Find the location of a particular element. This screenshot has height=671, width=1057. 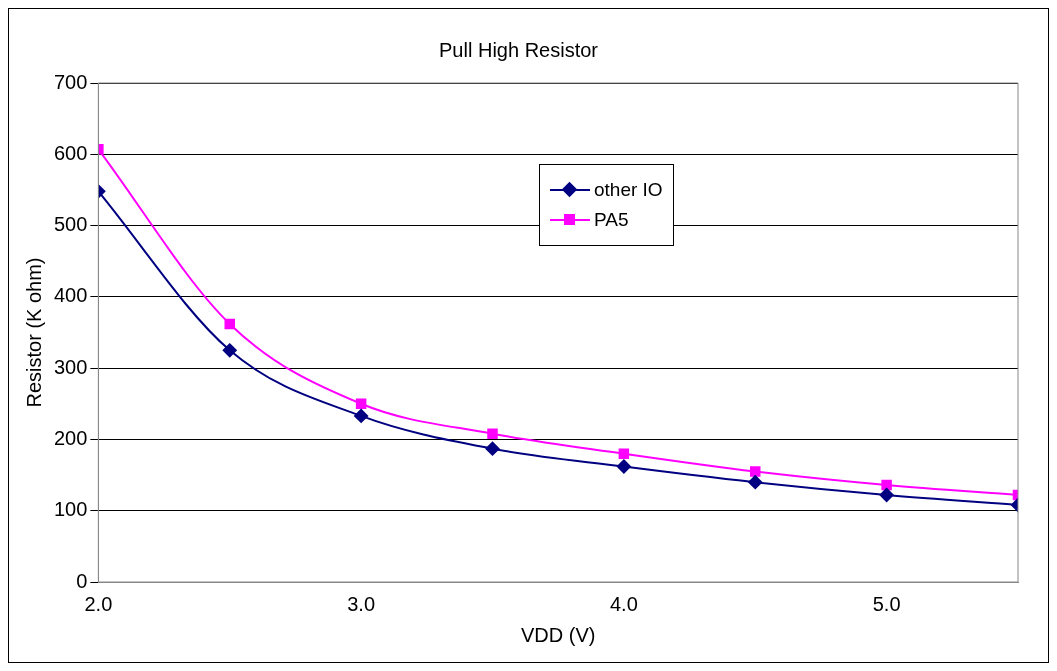

y-tick-label: 600 is located at coordinates (70, 152).